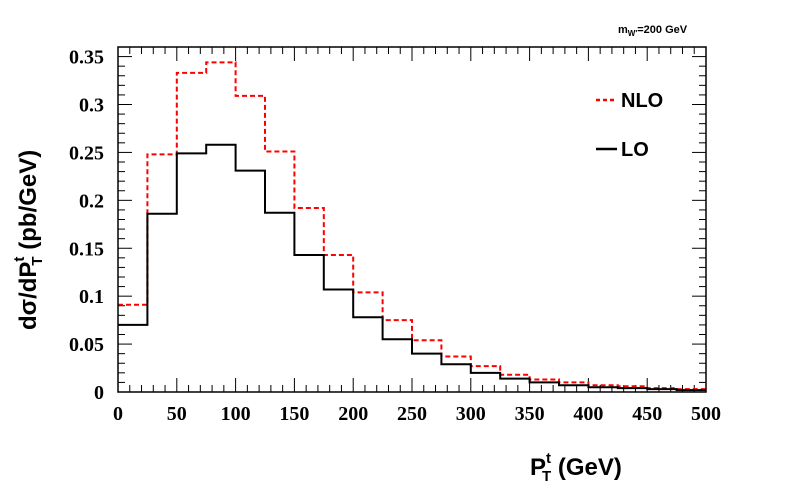  I want to click on annotation-main: m, so click(623, 30).